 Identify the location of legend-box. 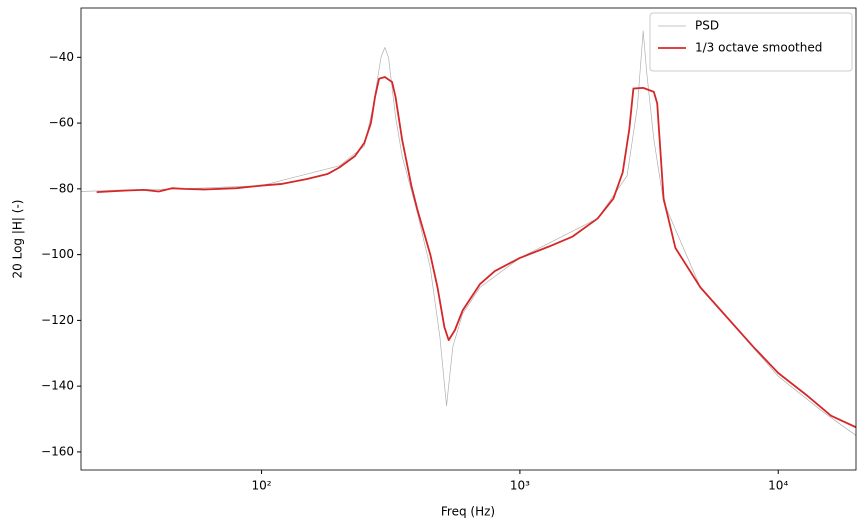
(751, 42).